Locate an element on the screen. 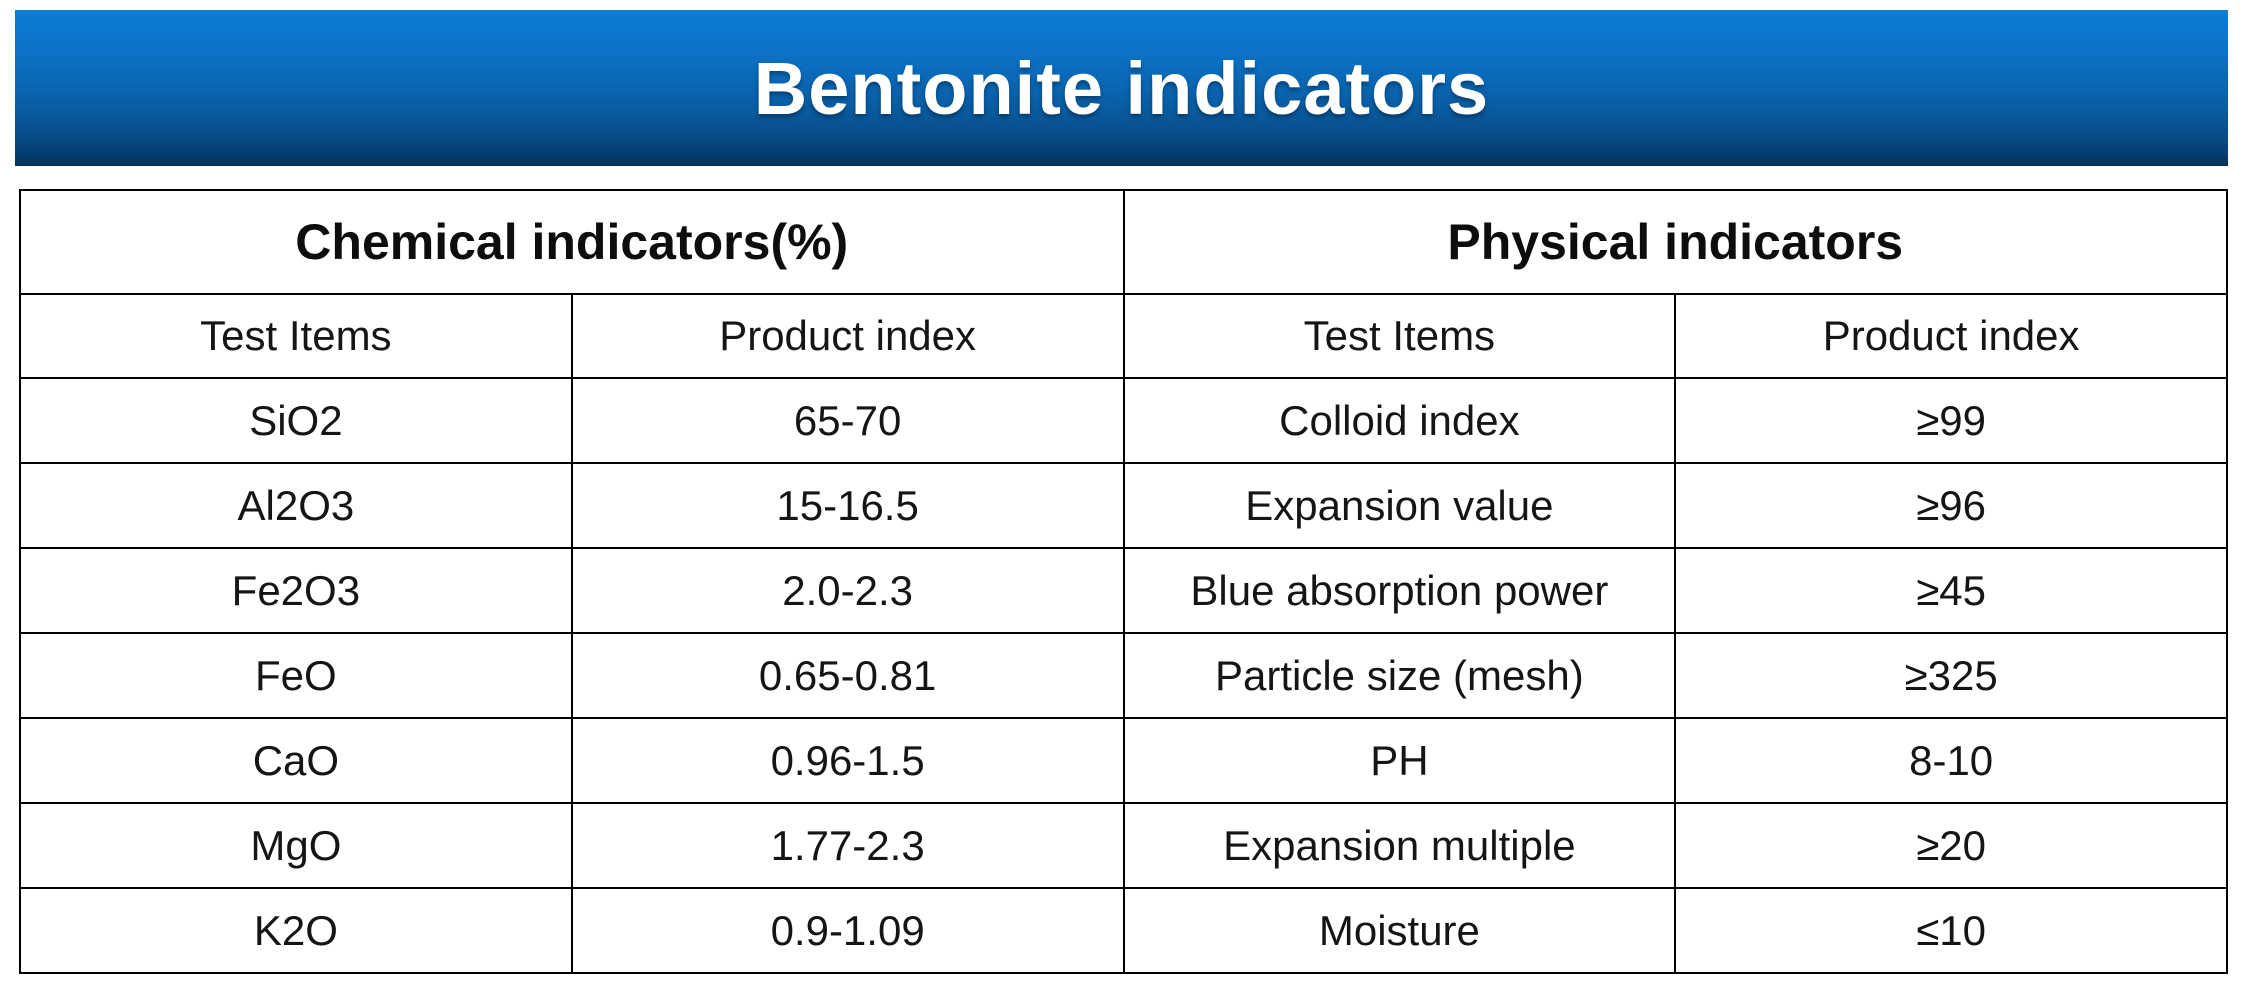  chemical-item: FeO is located at coordinates (296, 675).